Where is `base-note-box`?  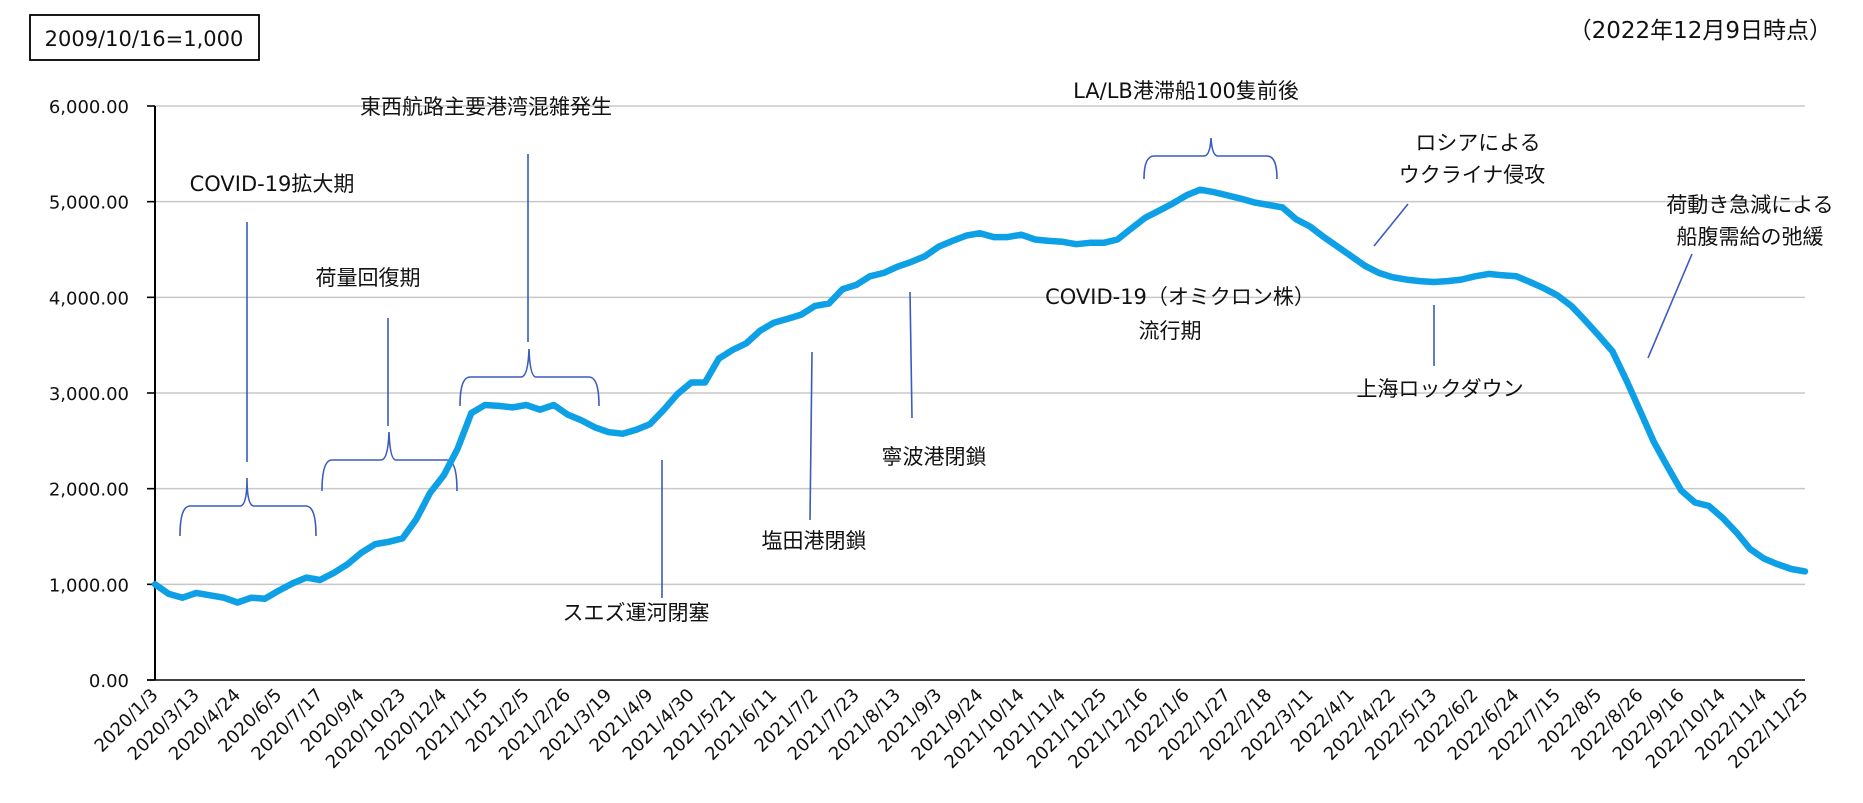 base-note-box is located at coordinates (144, 37).